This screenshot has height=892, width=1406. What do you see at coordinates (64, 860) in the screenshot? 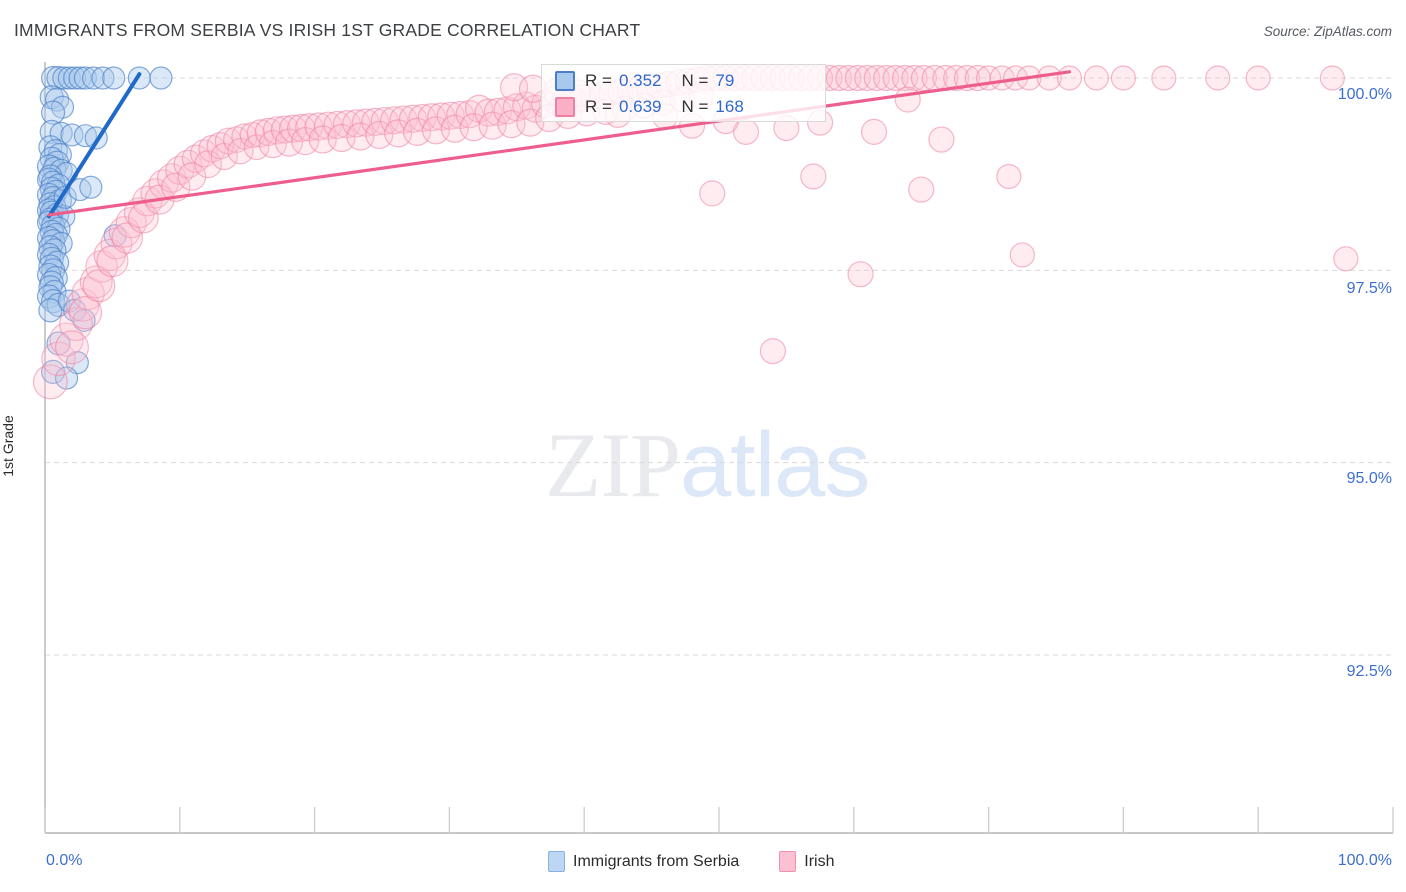
I see `x-tick-min: 0.0%` at bounding box center [64, 860].